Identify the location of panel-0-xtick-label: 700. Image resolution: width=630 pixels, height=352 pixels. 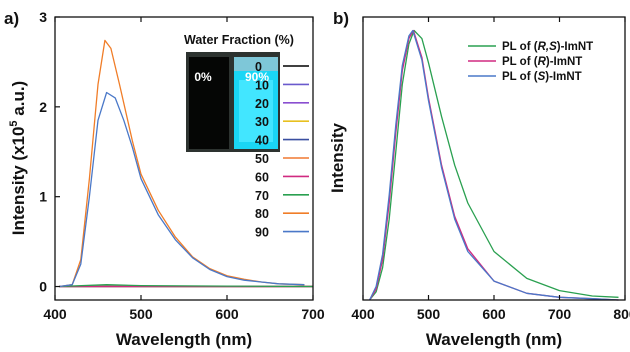
(313, 314).